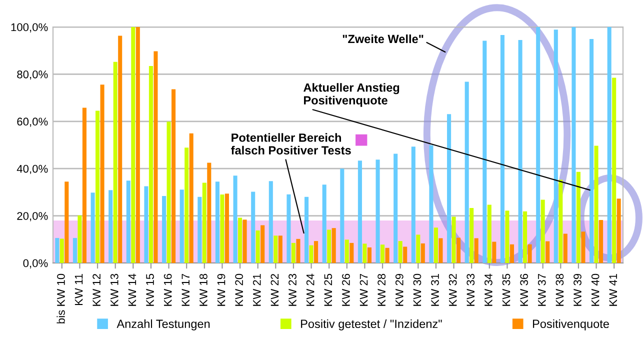 This screenshot has width=643, height=341. I want to click on x-tick-label: KW 27, so click(364, 290).